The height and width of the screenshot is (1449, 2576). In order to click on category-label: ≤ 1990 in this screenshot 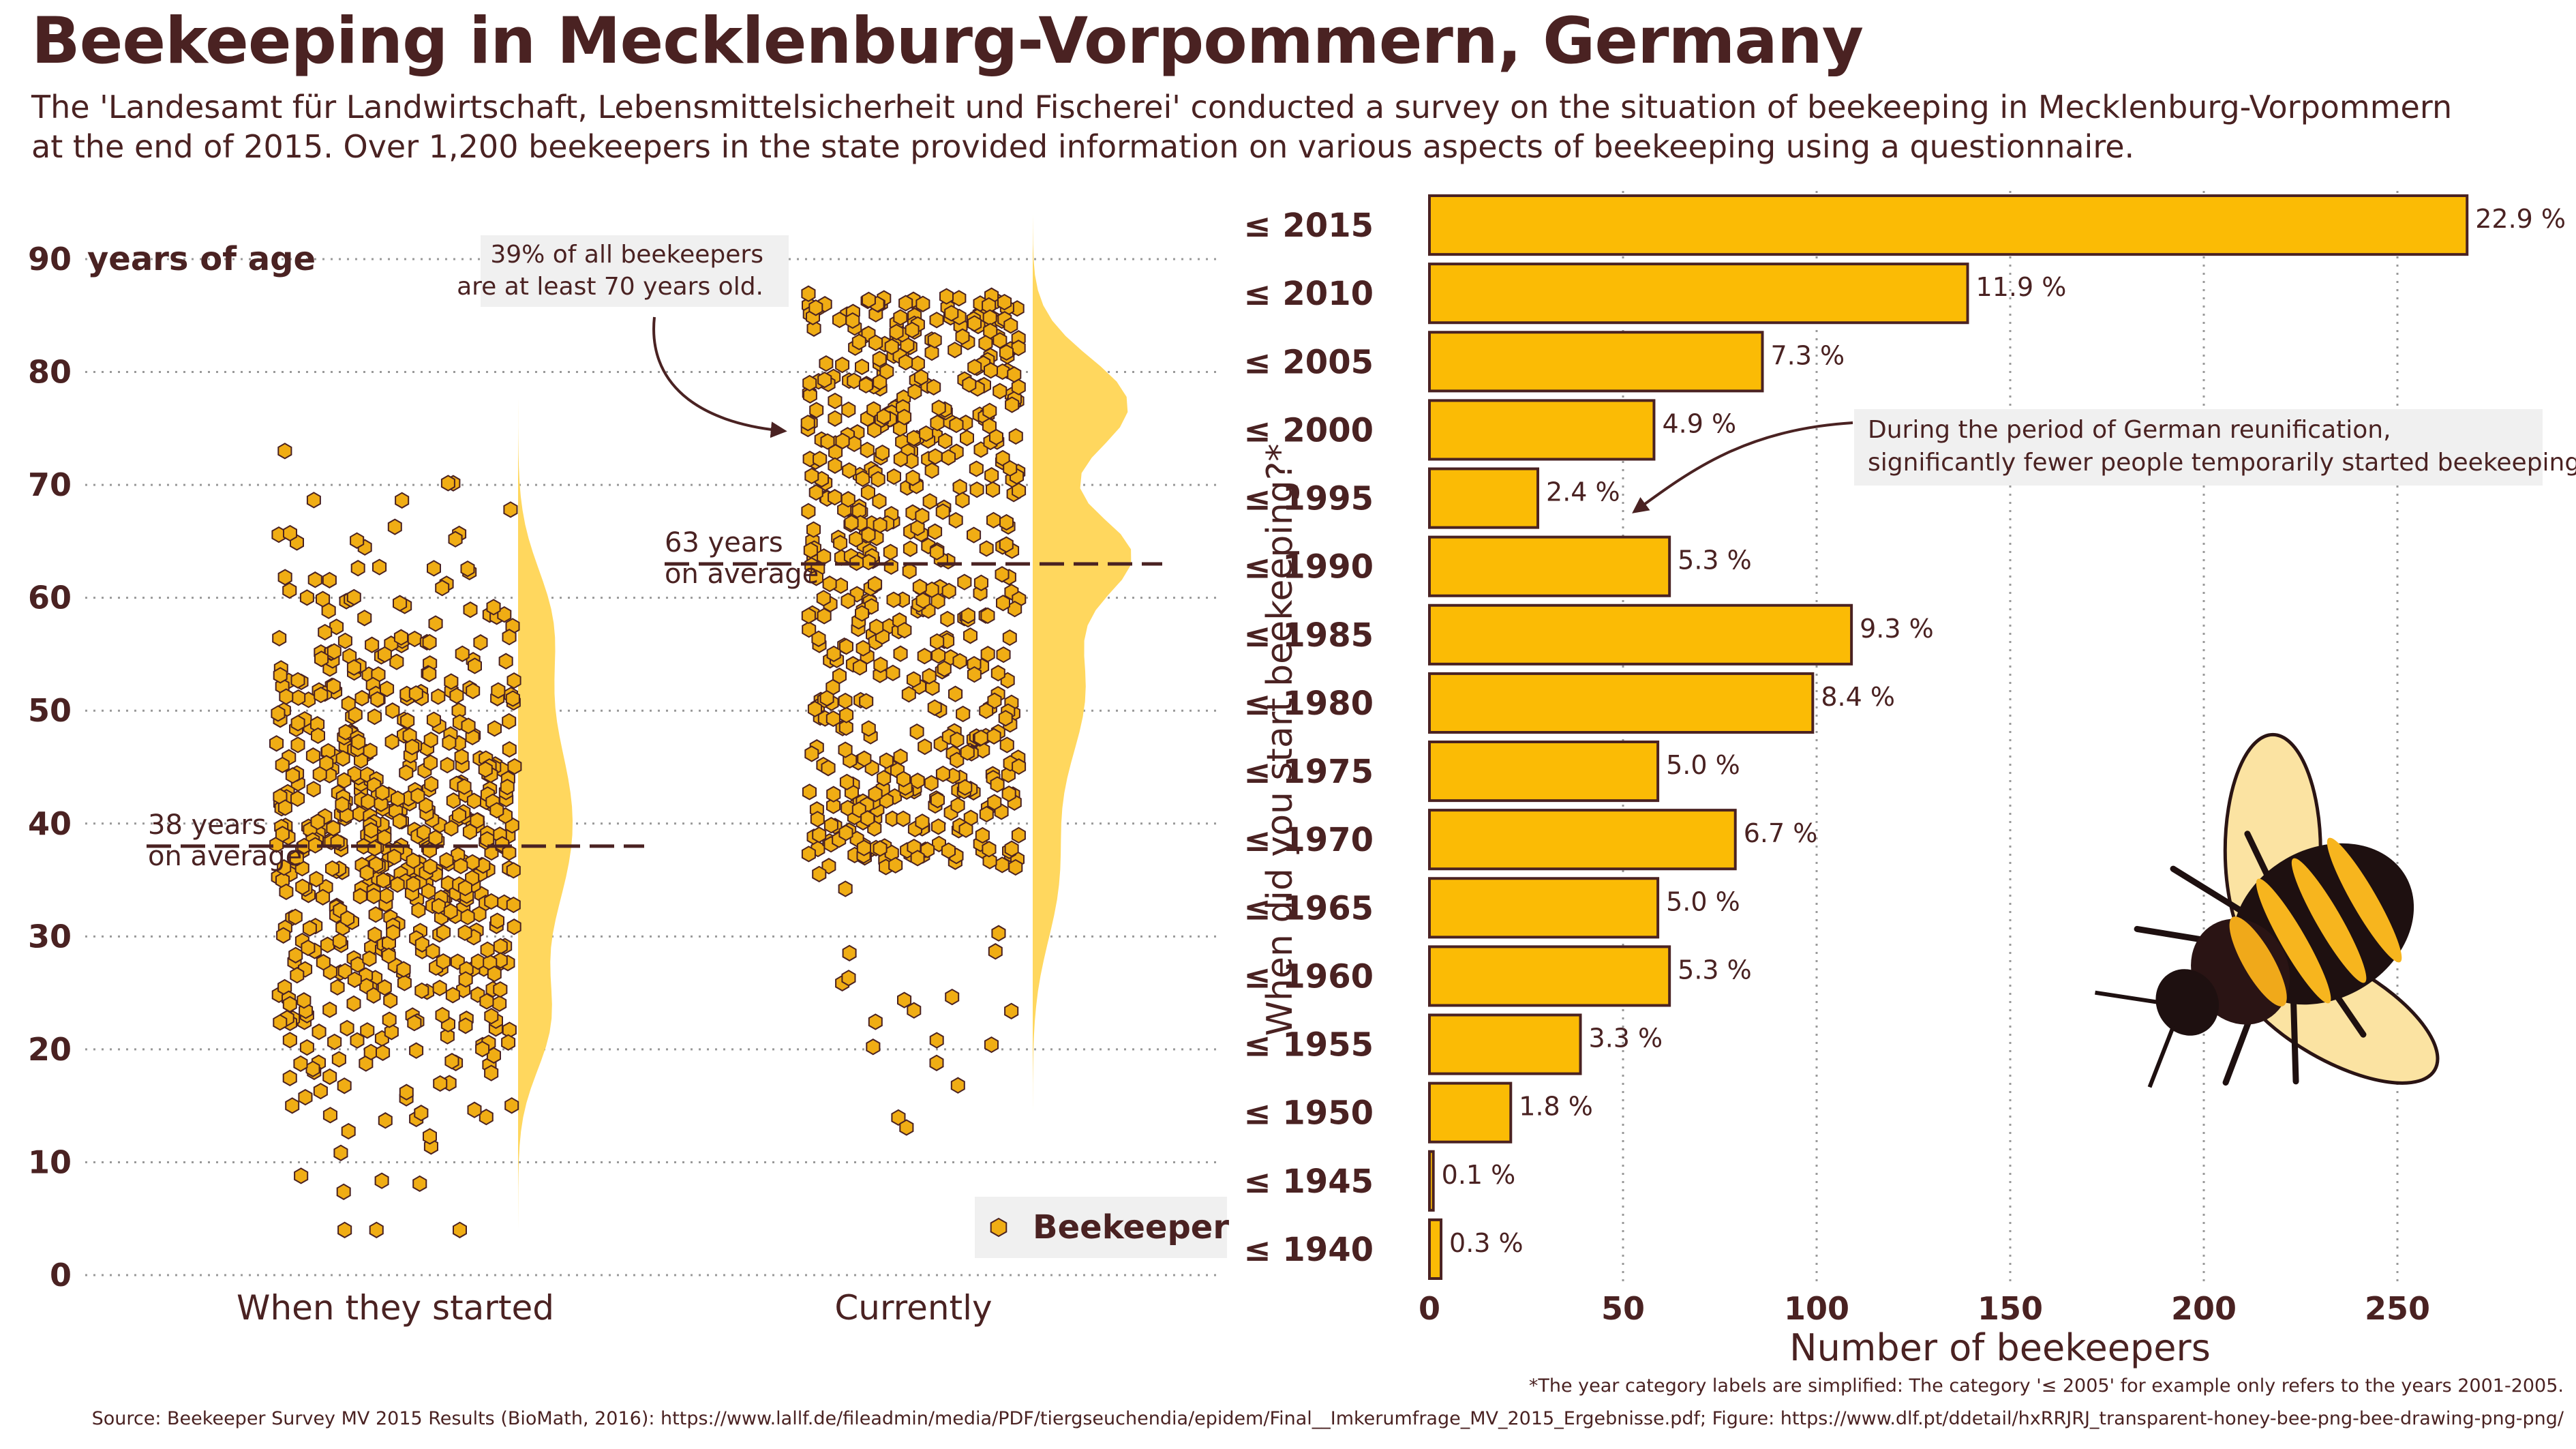, I will do `click(1309, 567)`.